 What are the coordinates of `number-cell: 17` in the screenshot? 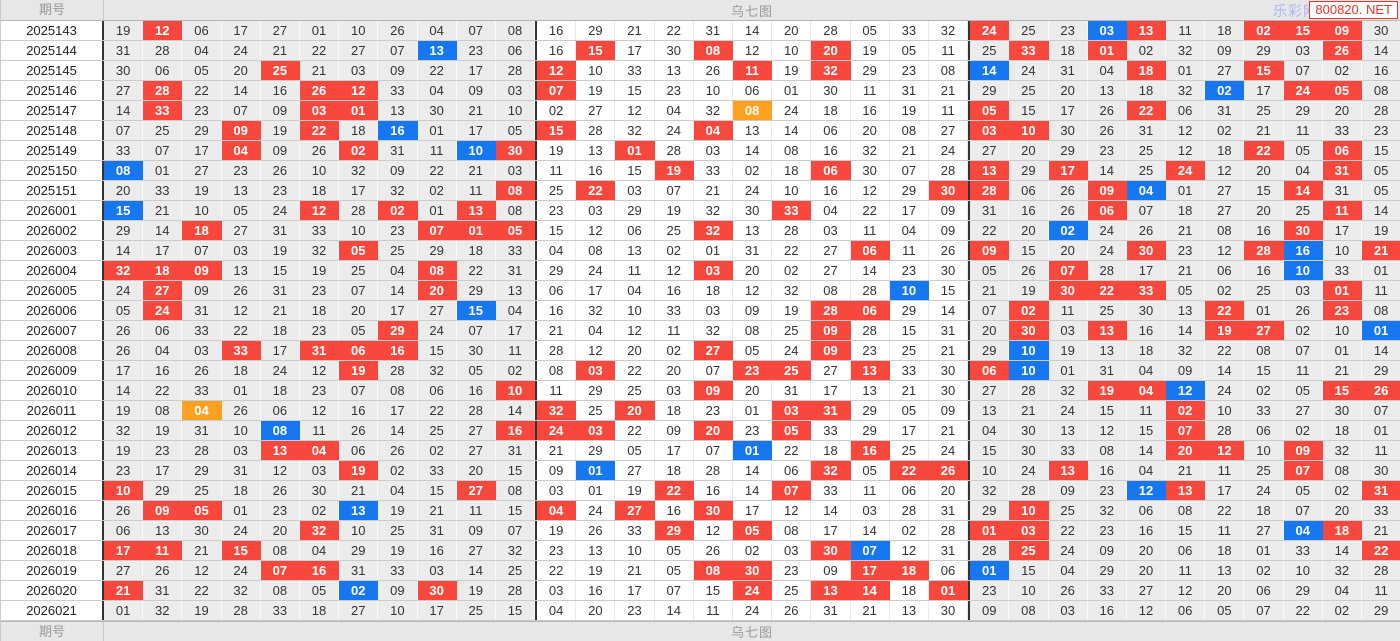 It's located at (1264, 90).